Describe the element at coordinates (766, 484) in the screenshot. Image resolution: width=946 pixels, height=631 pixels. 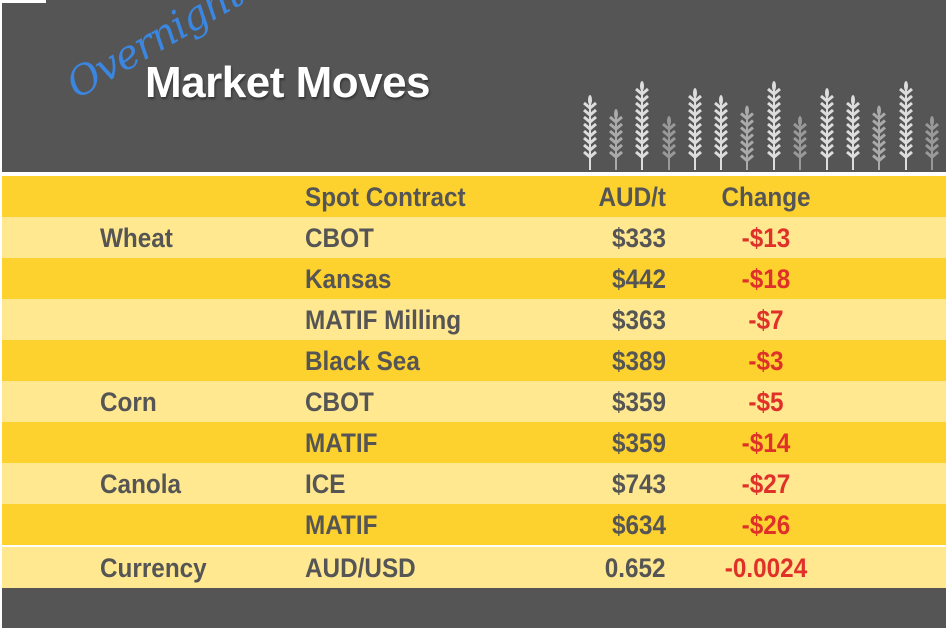
I see `cell-change: -$27` at that location.